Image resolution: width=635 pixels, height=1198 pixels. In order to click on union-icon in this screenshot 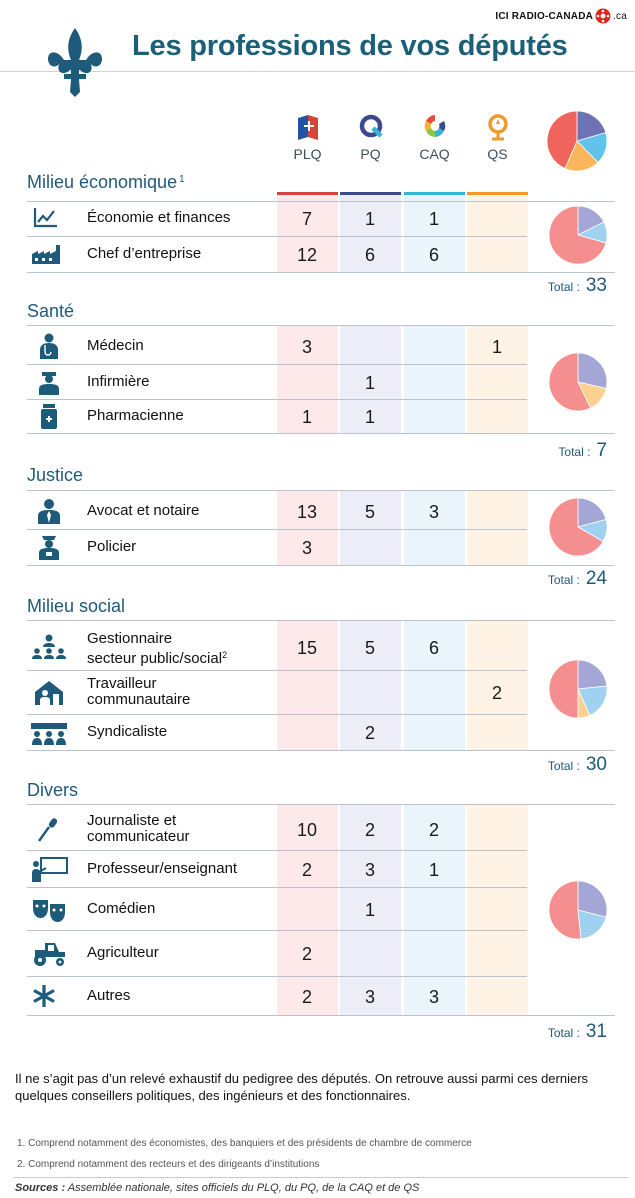, I will do `click(49, 734)`.